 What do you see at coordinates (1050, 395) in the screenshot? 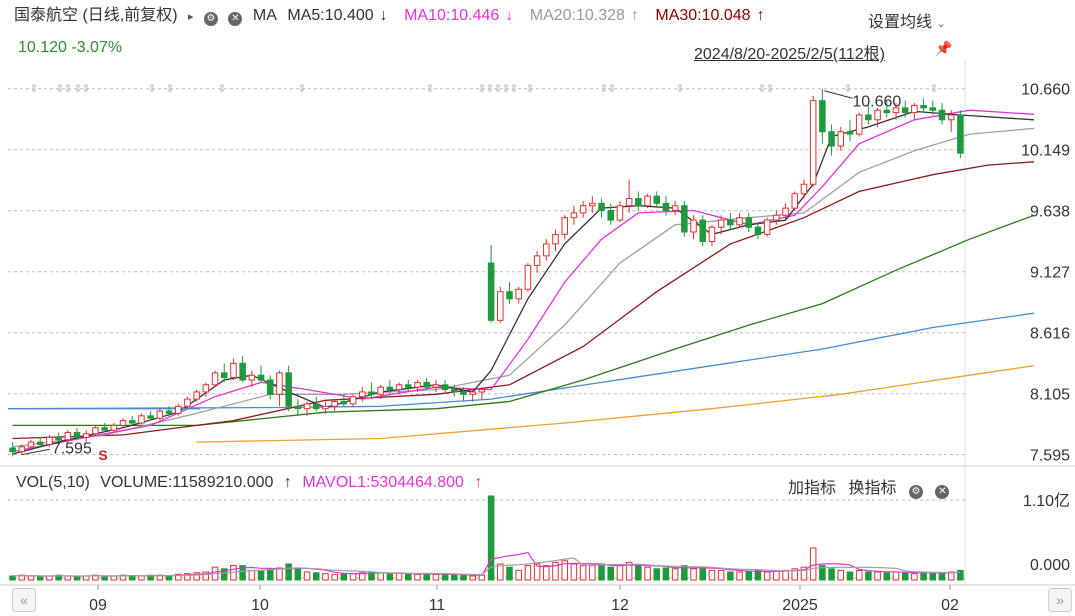
I see `price-tick-label: 8.105` at bounding box center [1050, 395].